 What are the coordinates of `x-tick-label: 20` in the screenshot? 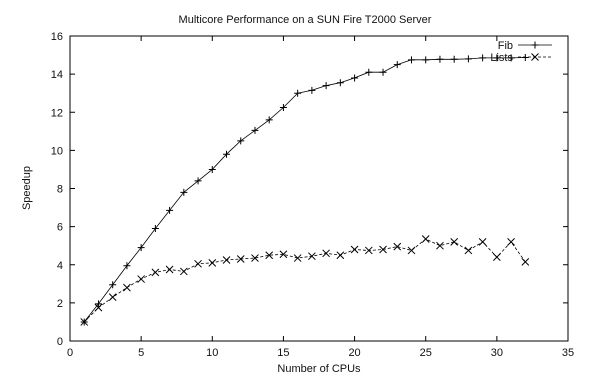 It's located at (354, 353).